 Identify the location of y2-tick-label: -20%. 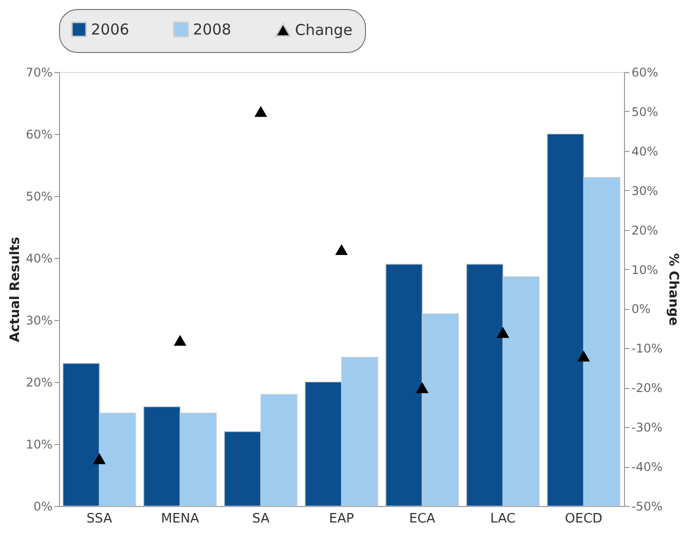
(647, 388).